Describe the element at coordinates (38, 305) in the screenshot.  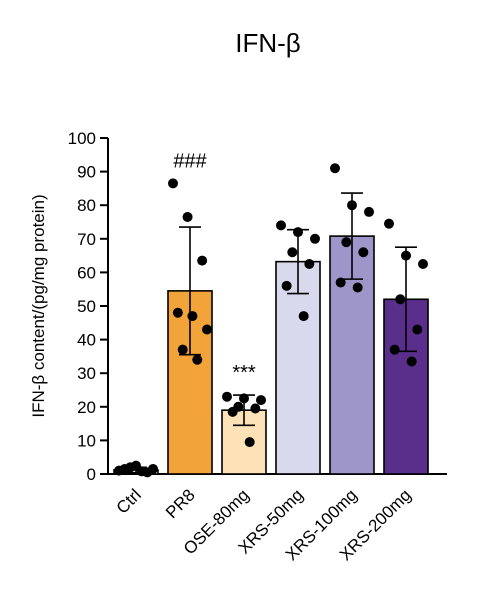
I see `y-axis-label: IFN-β content/(pg/mg protein)` at that location.